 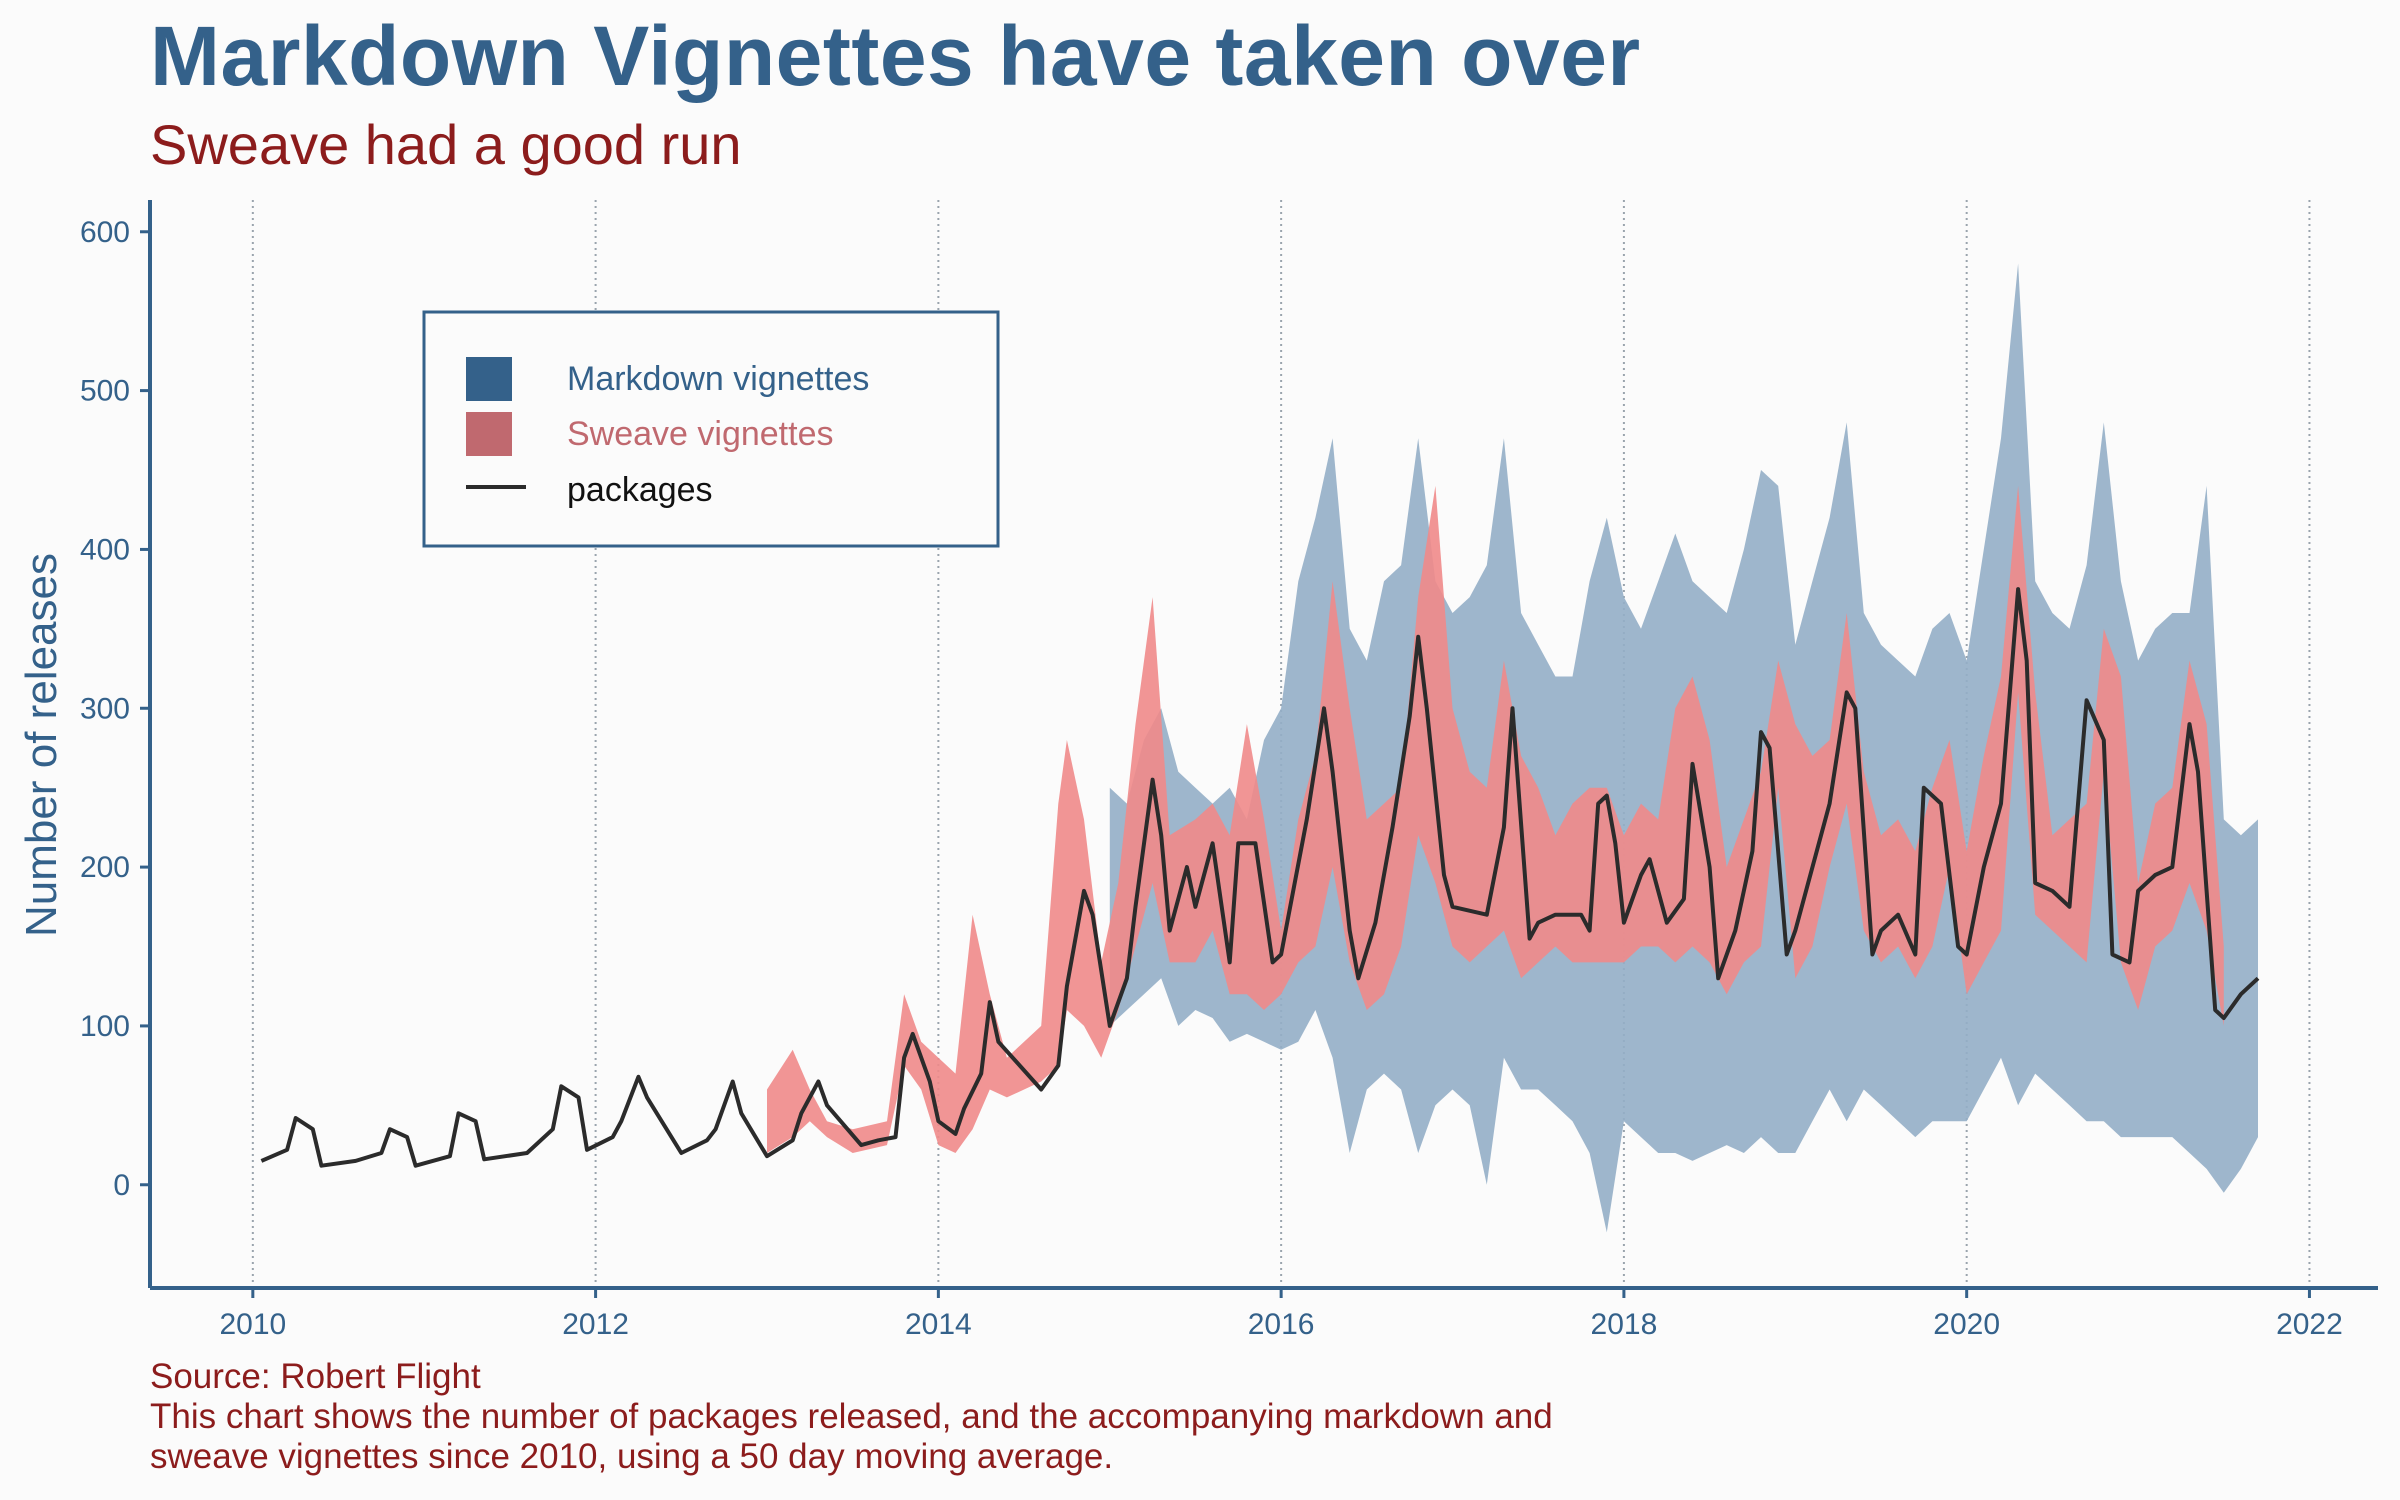 I want to click on legend-swatch-sweave, so click(x=489, y=434).